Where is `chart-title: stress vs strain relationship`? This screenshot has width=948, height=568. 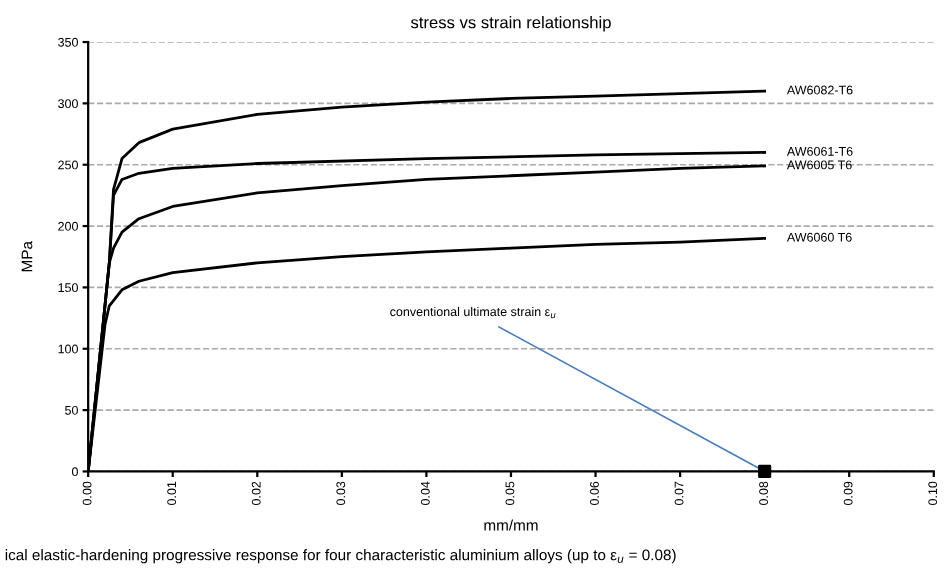
chart-title: stress vs strain relationship is located at coordinates (510, 24).